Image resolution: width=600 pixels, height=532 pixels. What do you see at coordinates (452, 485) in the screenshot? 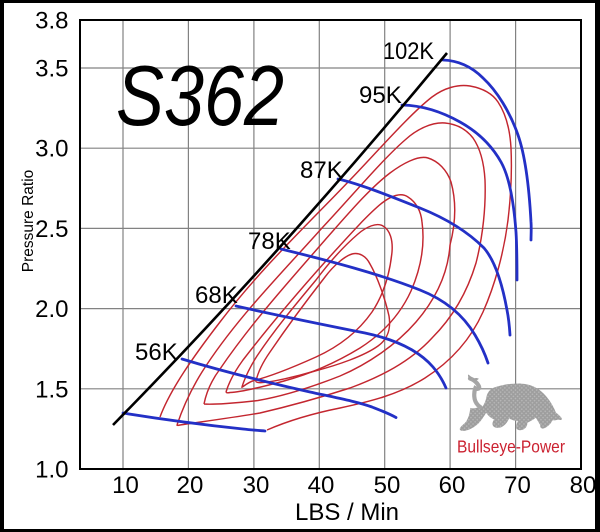
I see `svg-text: 60` at bounding box center [452, 485].